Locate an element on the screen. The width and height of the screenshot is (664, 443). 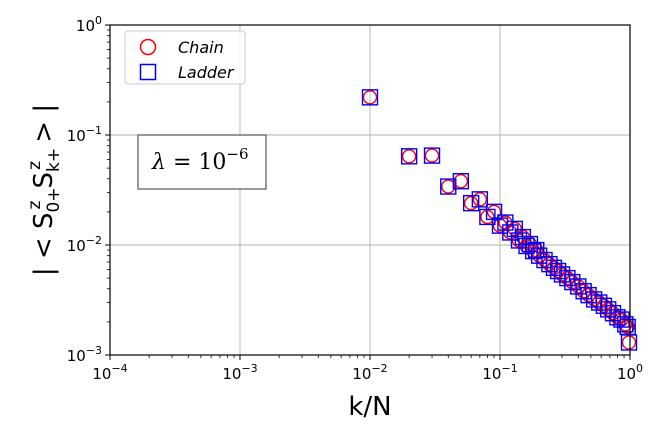
y-tick-label: 10⁻² is located at coordinates (84, 244).